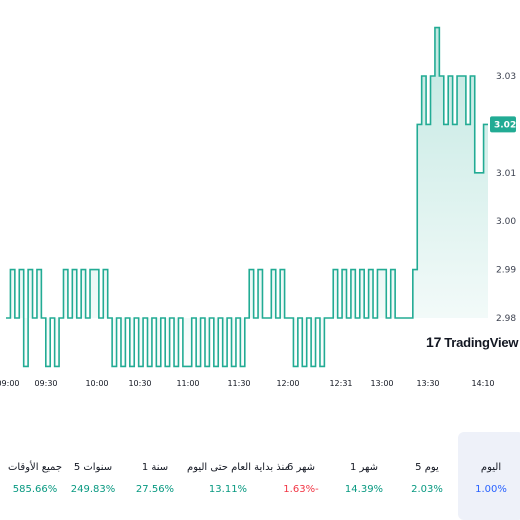 The height and width of the screenshot is (520, 520). I want to click on period-all: جميع الأوقات 585.66%, so click(35, 476).